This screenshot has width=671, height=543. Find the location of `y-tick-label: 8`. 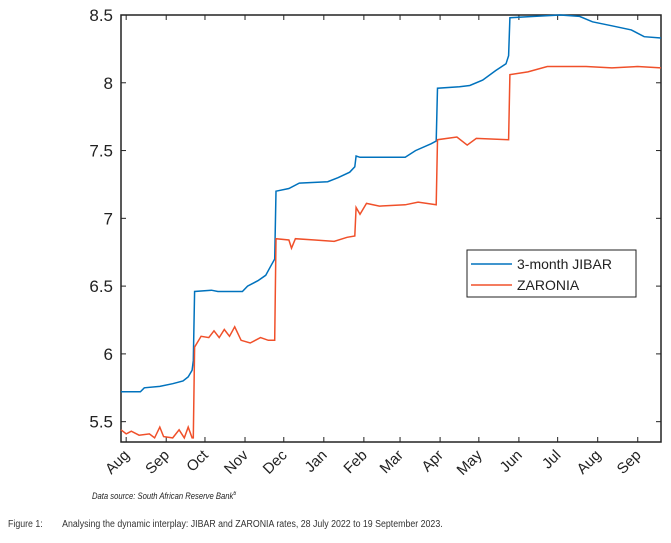

y-tick-label: 8 is located at coordinates (108, 83).